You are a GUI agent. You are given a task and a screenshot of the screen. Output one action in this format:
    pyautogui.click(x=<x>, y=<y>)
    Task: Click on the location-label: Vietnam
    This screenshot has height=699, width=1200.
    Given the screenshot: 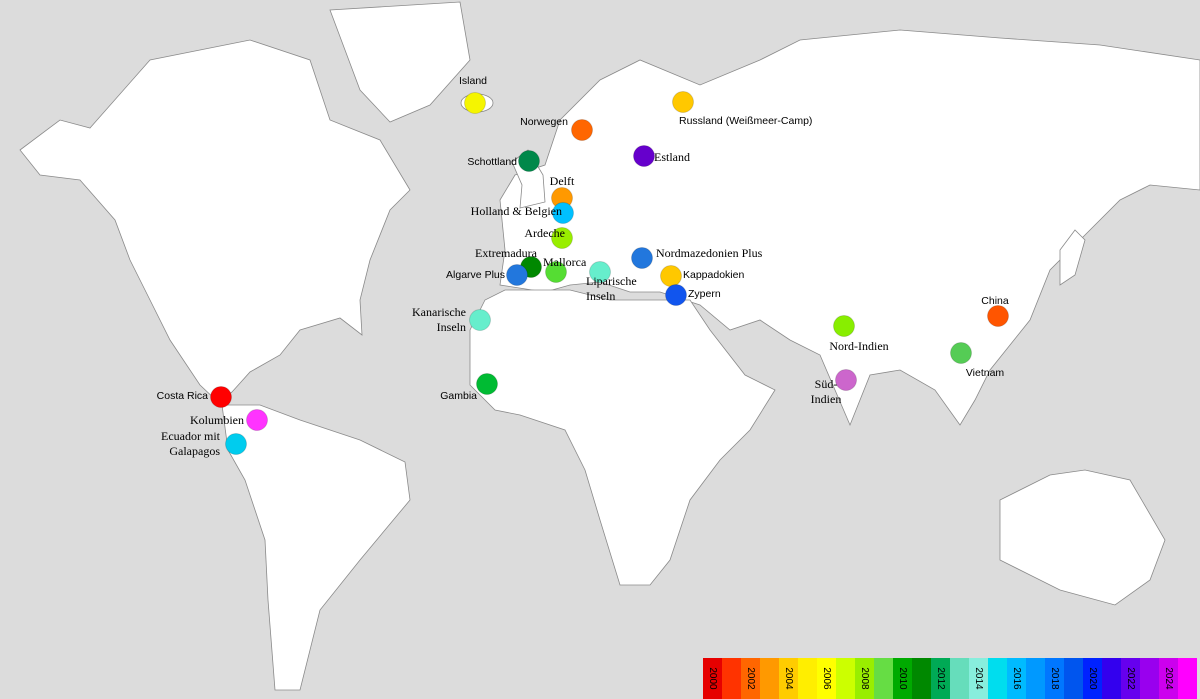 What is the action you would take?
    pyautogui.click(x=985, y=373)
    